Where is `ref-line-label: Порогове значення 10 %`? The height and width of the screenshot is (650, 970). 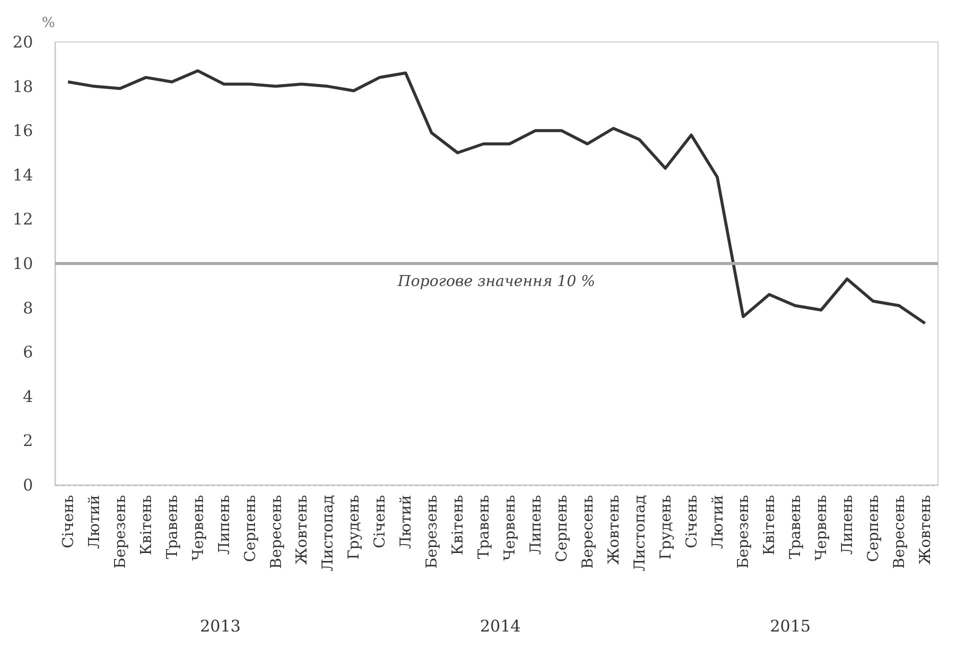
ref-line-label: Порогове значення 10 % is located at coordinates (496, 281).